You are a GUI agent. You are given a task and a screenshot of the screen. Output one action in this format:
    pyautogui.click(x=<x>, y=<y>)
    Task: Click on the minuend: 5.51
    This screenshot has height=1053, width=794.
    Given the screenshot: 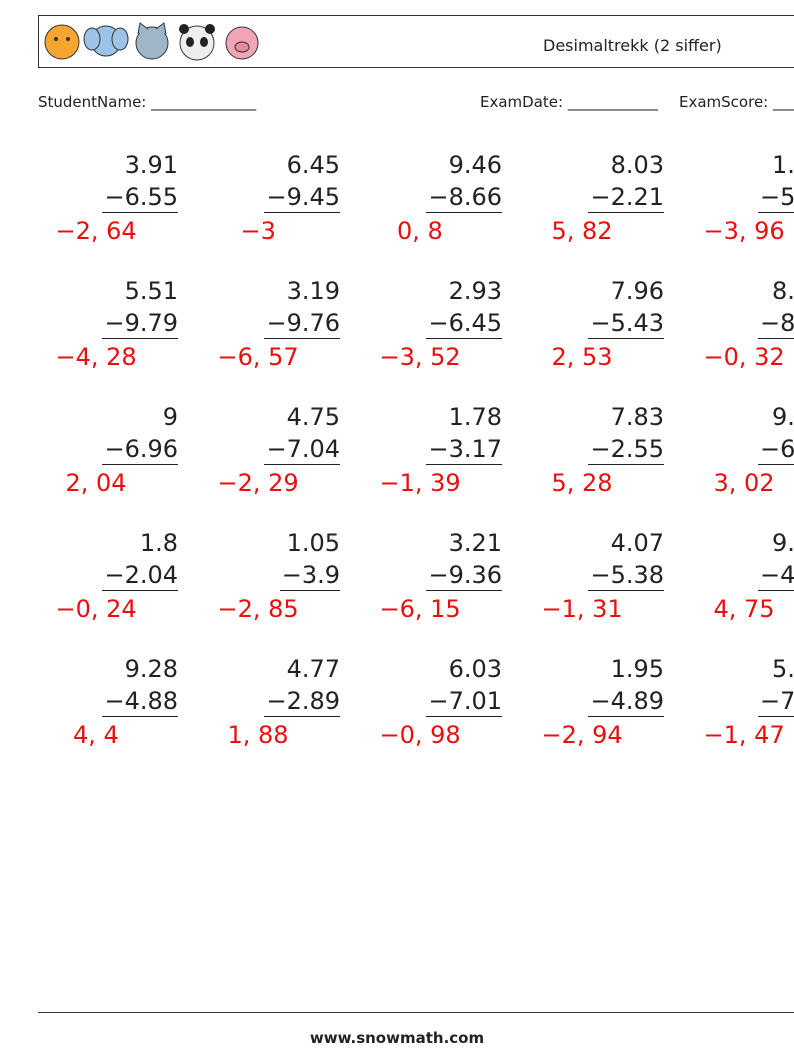 What is the action you would take?
    pyautogui.click(x=151, y=291)
    